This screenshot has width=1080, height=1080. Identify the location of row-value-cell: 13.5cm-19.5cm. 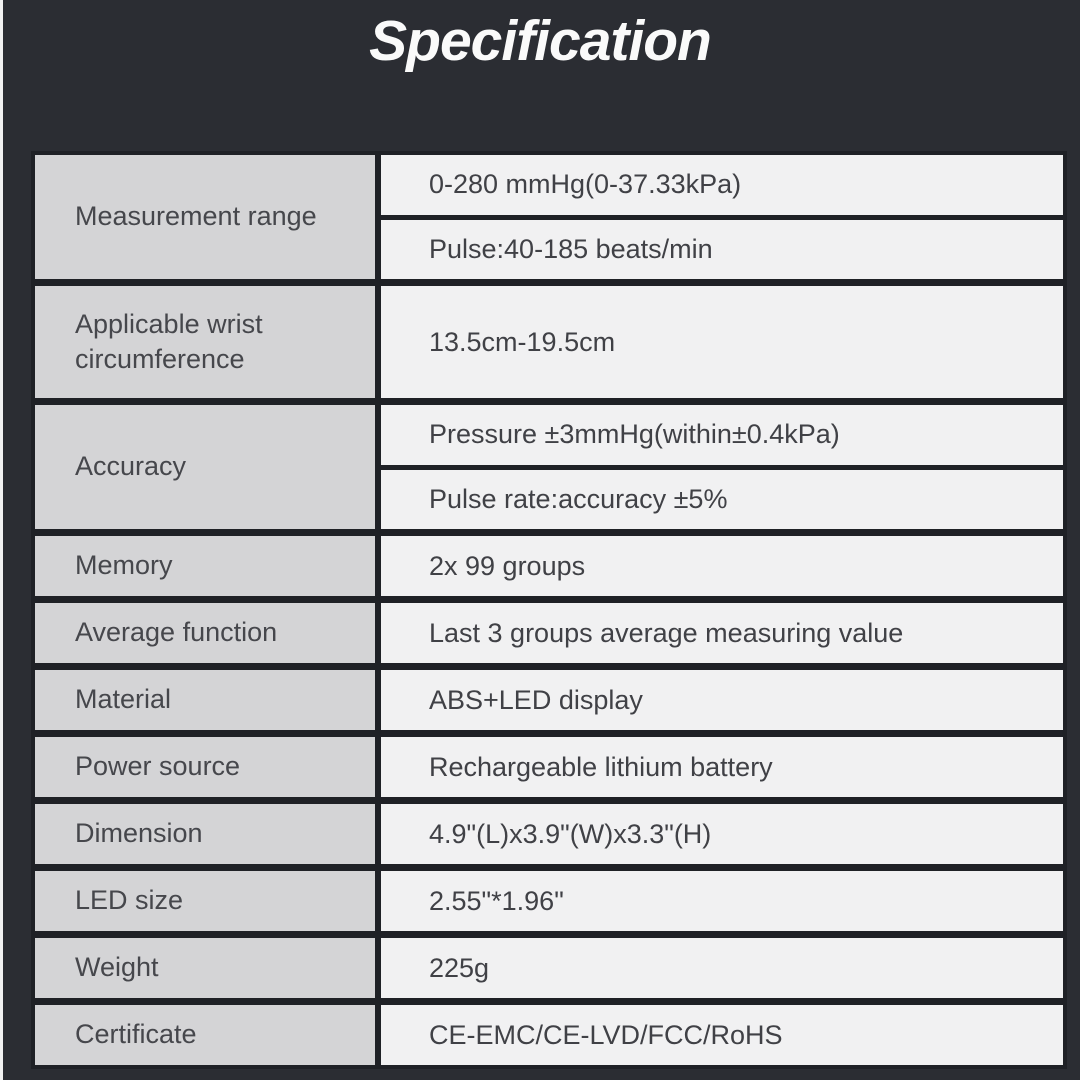
(722, 342).